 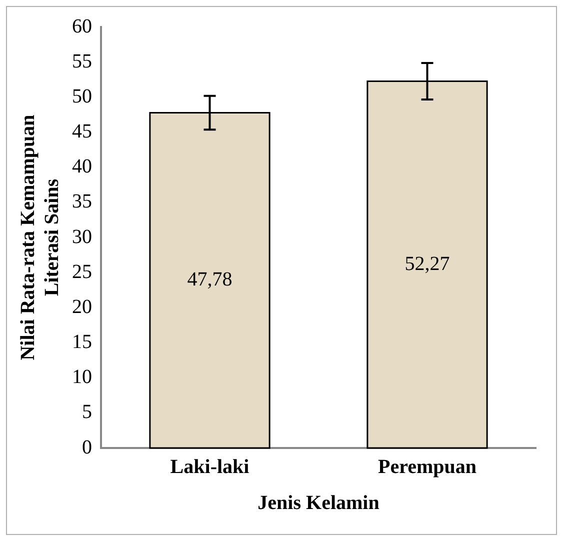 I want to click on y-tick-label: 25, so click(x=82, y=271).